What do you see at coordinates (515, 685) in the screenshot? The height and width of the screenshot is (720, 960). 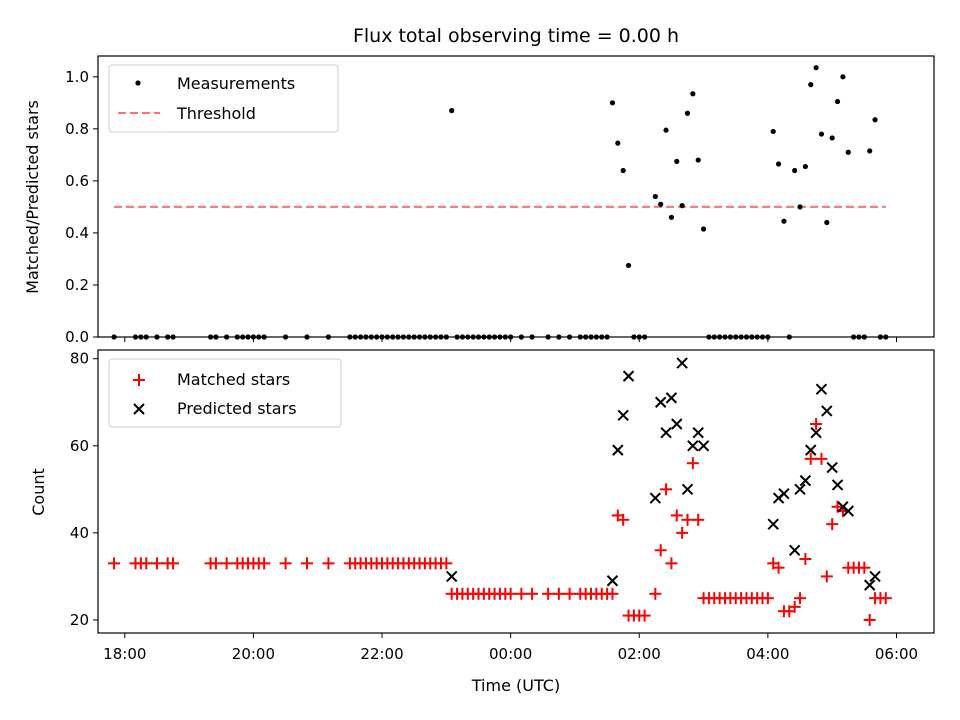 I see `x-axis-label: Time (UTC)` at bounding box center [515, 685].